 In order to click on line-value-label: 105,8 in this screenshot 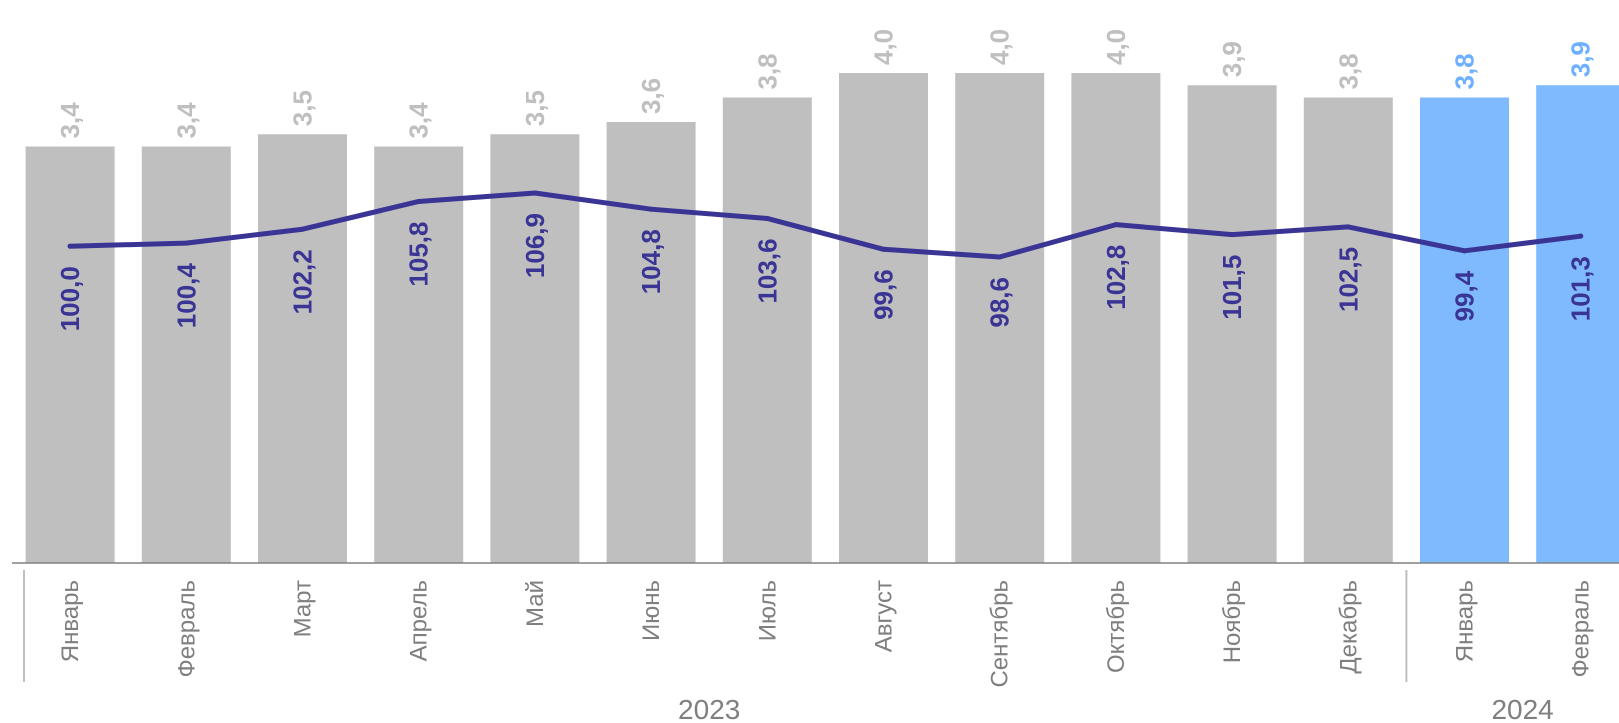, I will do `click(419, 253)`.